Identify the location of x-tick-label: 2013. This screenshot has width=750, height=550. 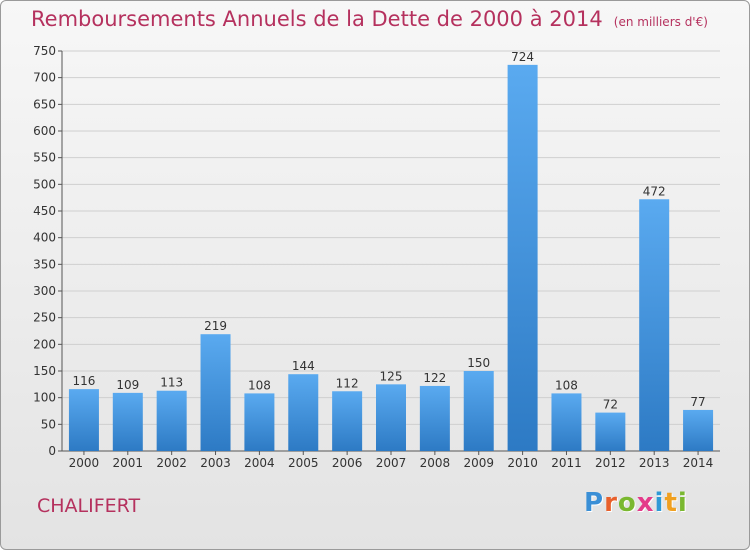
(654, 463).